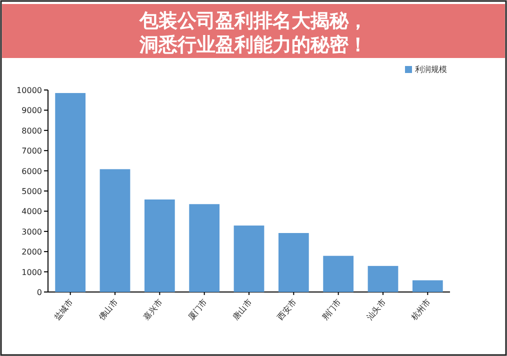 Image resolution: width=507 pixels, height=356 pixels. What do you see at coordinates (287, 310) in the screenshot?
I see `x-tick-label: 西安市` at bounding box center [287, 310].